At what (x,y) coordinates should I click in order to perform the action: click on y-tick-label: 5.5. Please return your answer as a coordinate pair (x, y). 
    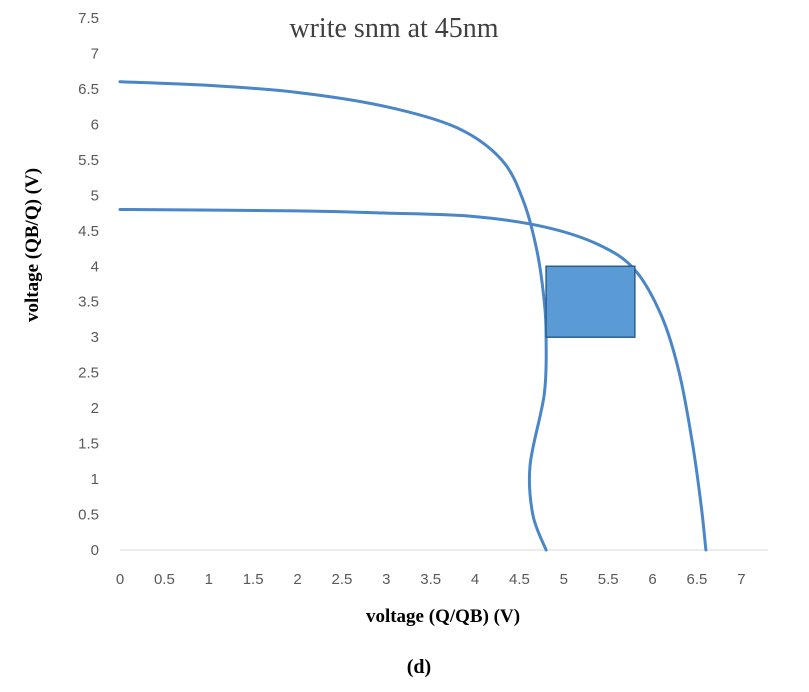
    Looking at the image, I should click on (88, 160).